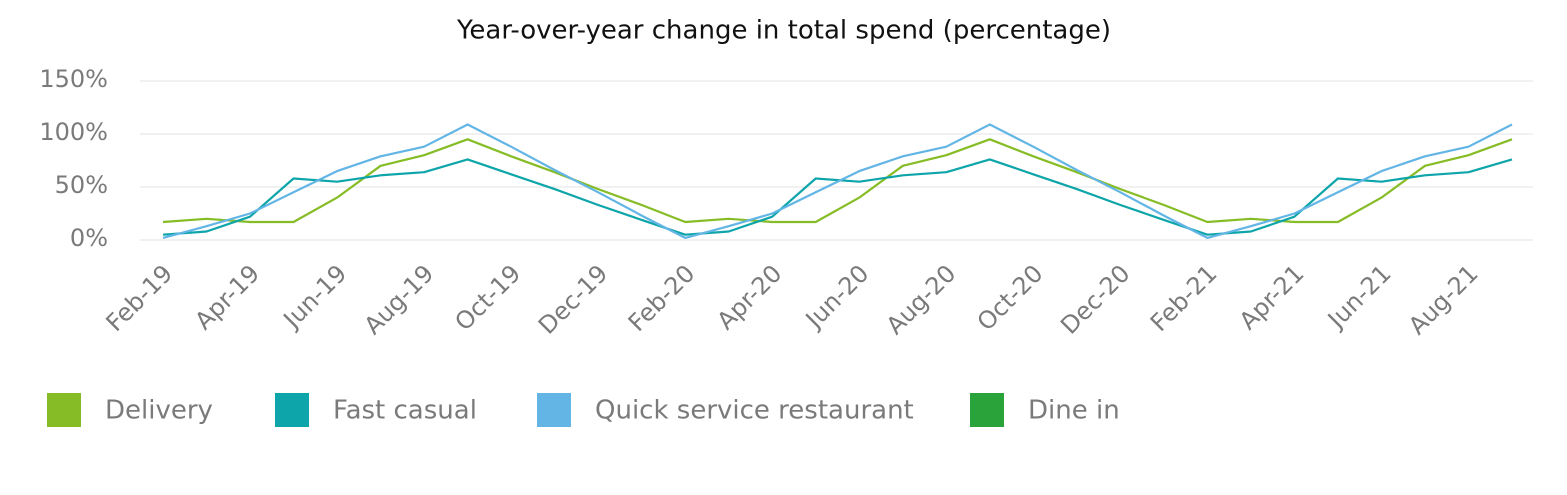  I want to click on y-tick-label: 150%, so click(73, 79).